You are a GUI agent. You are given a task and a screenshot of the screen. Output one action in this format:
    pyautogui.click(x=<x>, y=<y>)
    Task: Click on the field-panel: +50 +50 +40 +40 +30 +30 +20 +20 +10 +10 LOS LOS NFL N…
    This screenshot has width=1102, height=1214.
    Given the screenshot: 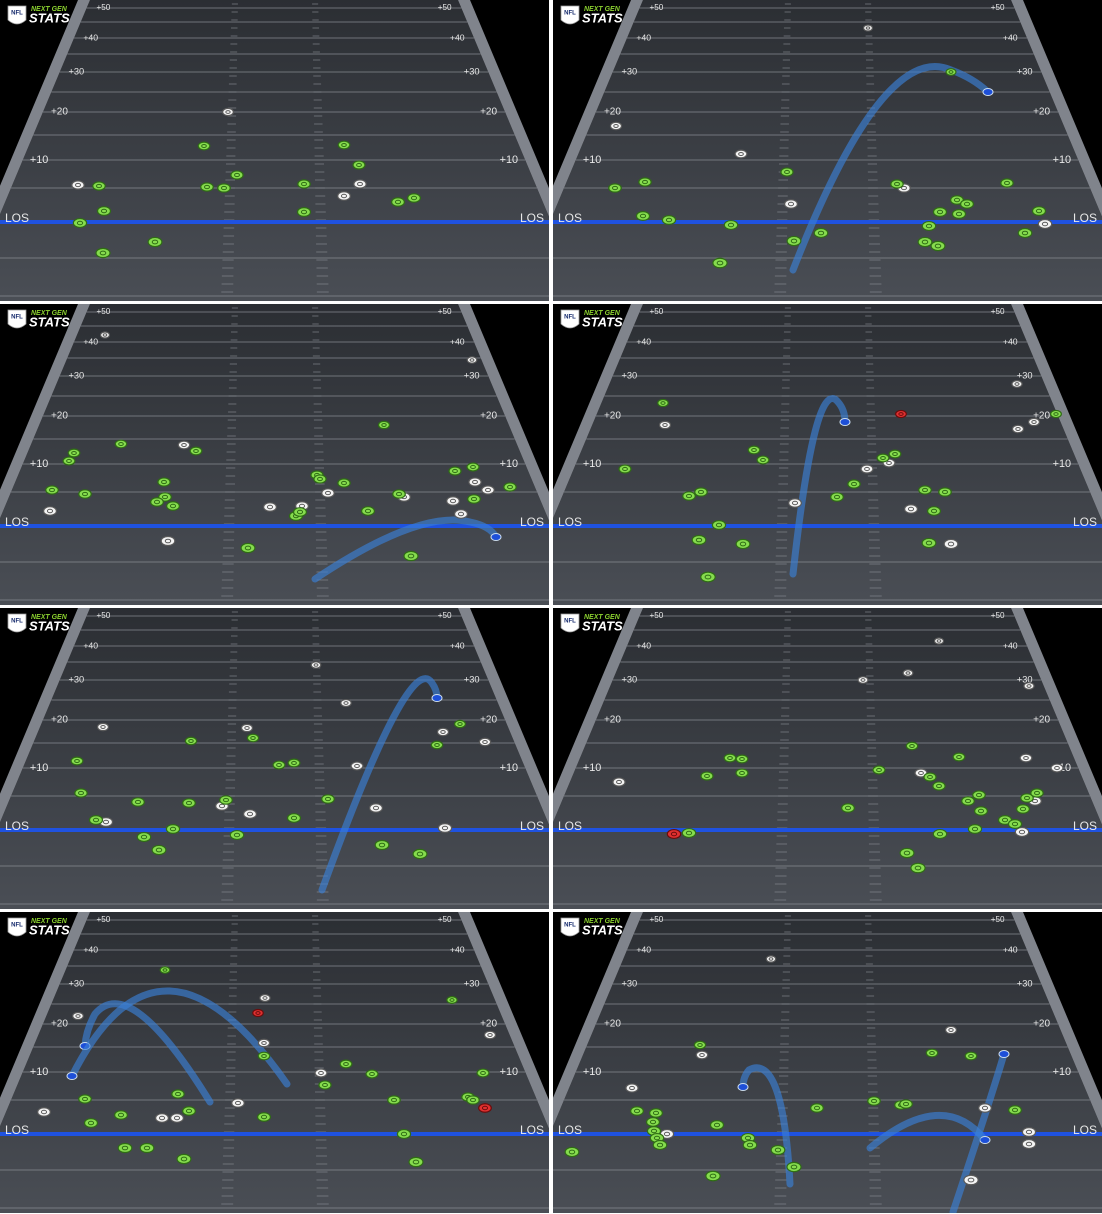 What is the action you would take?
    pyautogui.click(x=803, y=150)
    